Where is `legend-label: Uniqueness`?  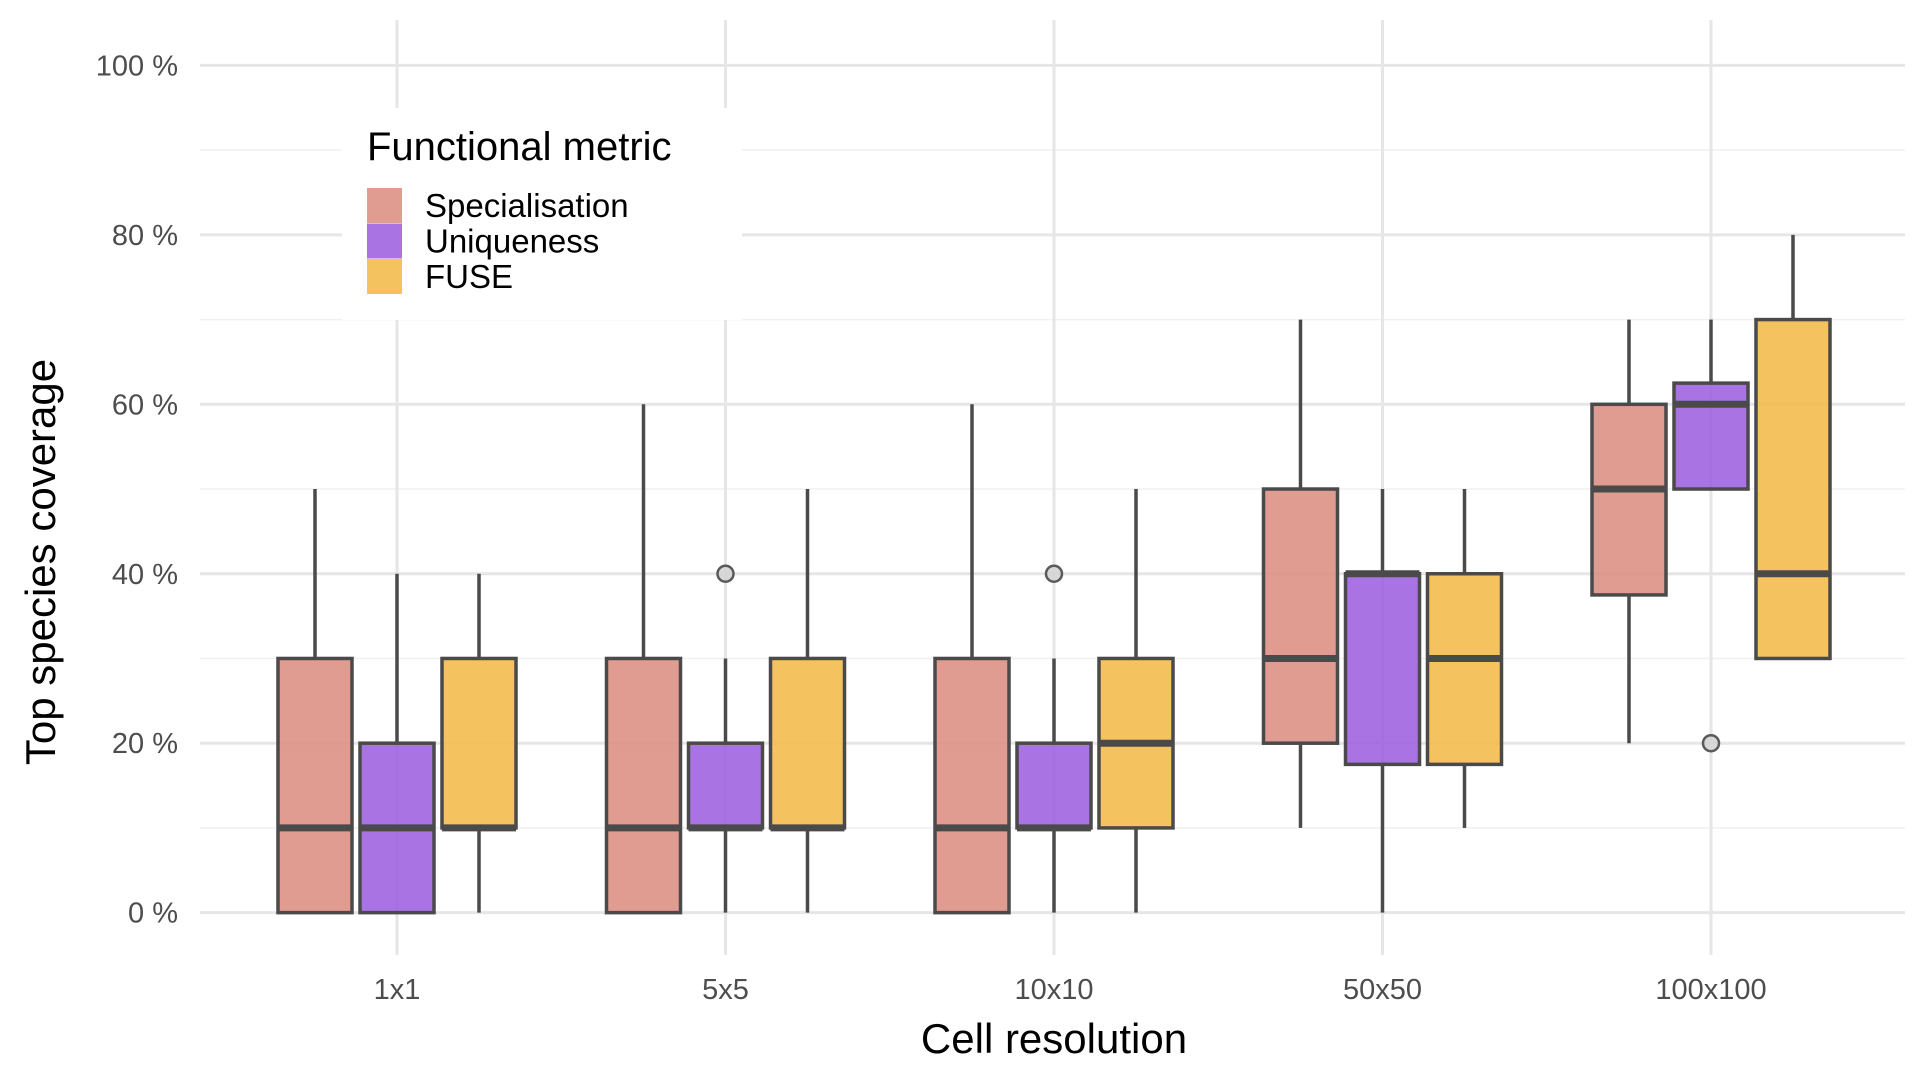 legend-label: Uniqueness is located at coordinates (512, 241).